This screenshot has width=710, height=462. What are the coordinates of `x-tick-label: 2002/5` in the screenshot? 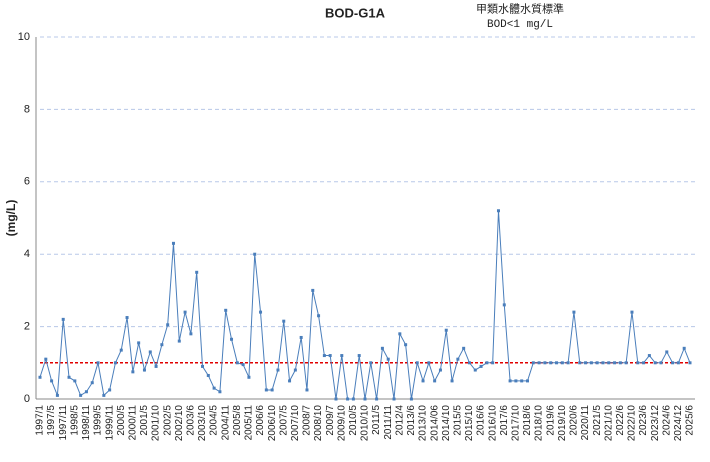 It's located at (167, 420).